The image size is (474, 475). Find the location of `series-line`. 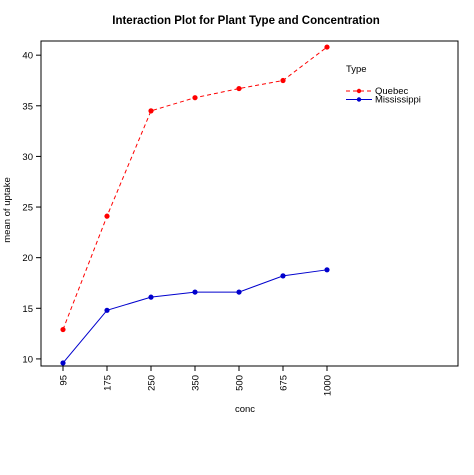

series-line is located at coordinates (195, 316).